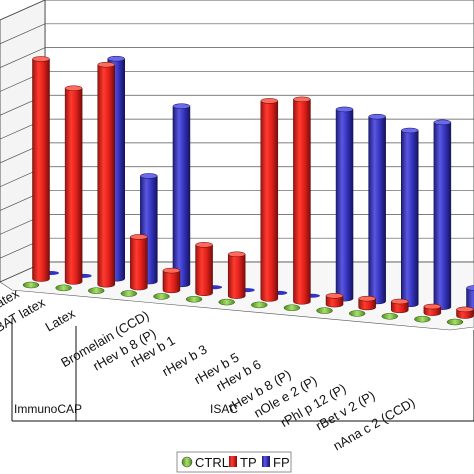  I want to click on legend-label-ctrl: CTRL, so click(212, 462).